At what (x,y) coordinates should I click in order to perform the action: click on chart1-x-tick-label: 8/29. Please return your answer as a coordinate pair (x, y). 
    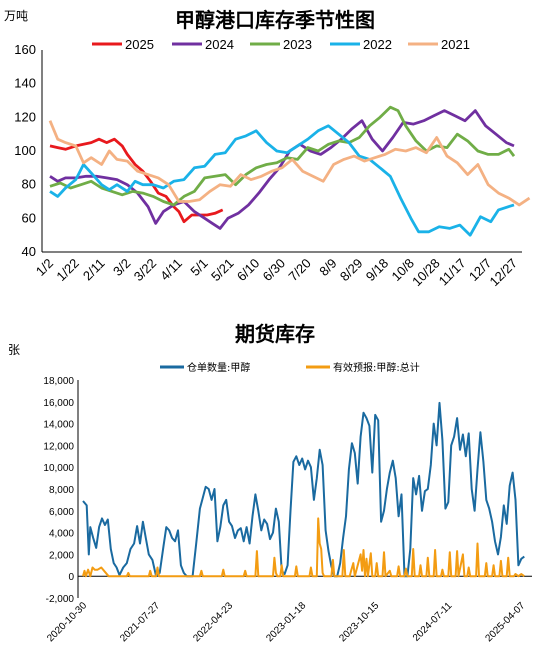
    Looking at the image, I should click on (351, 270).